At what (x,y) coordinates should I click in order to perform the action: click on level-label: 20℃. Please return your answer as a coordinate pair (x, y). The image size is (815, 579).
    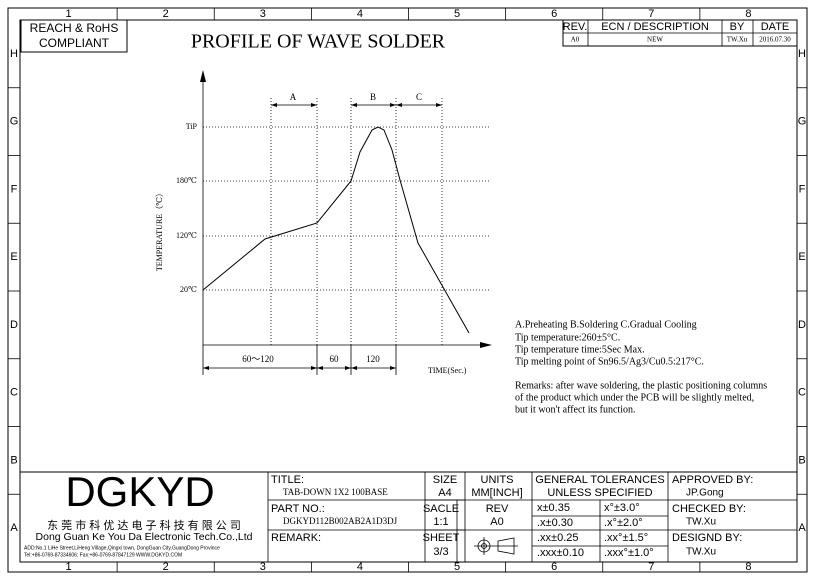
    Looking at the image, I should click on (188, 289).